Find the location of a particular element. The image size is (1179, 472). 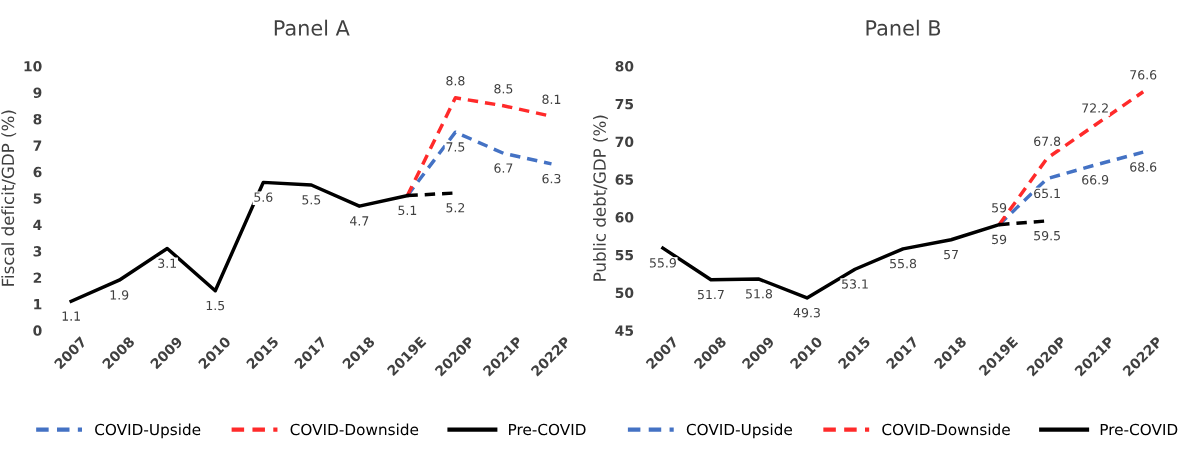

data-label: 3.1 is located at coordinates (167, 263).